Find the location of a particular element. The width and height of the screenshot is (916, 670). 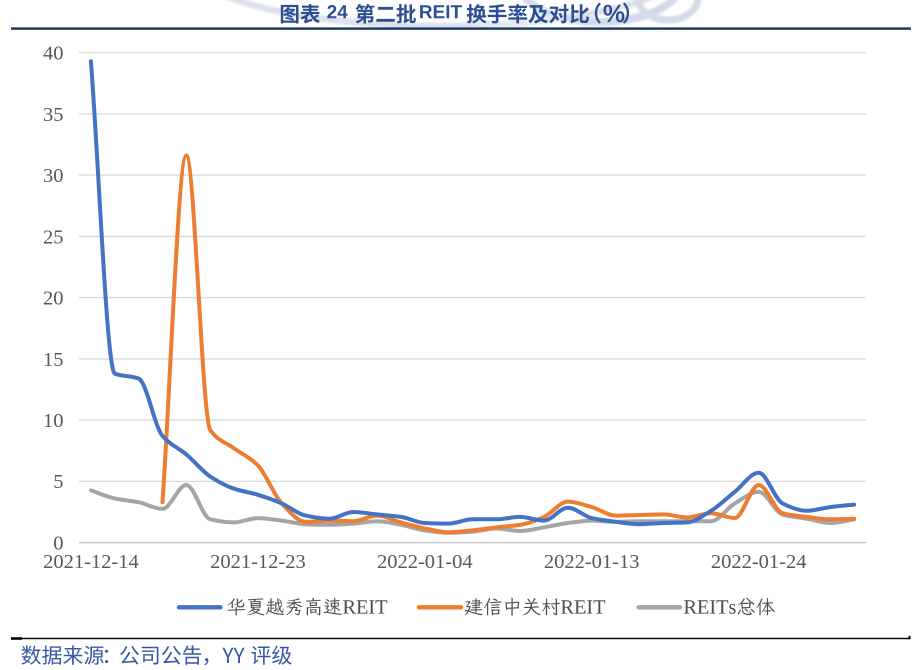

svg-text: 2022-01-13 is located at coordinates (592, 562).